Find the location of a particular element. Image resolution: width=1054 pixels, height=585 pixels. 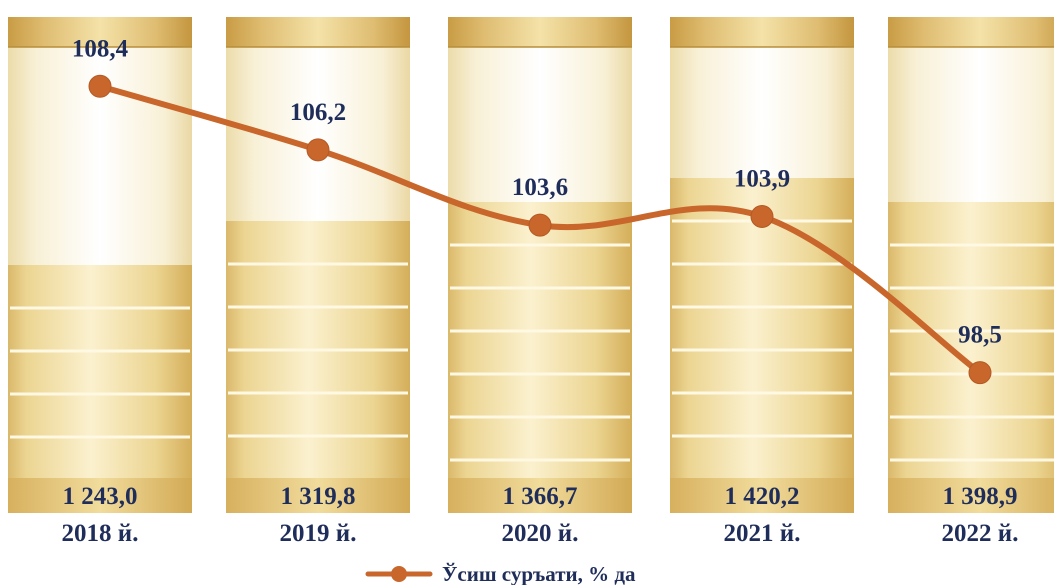

x-tick-label-3: 2021 й. is located at coordinates (762, 533).